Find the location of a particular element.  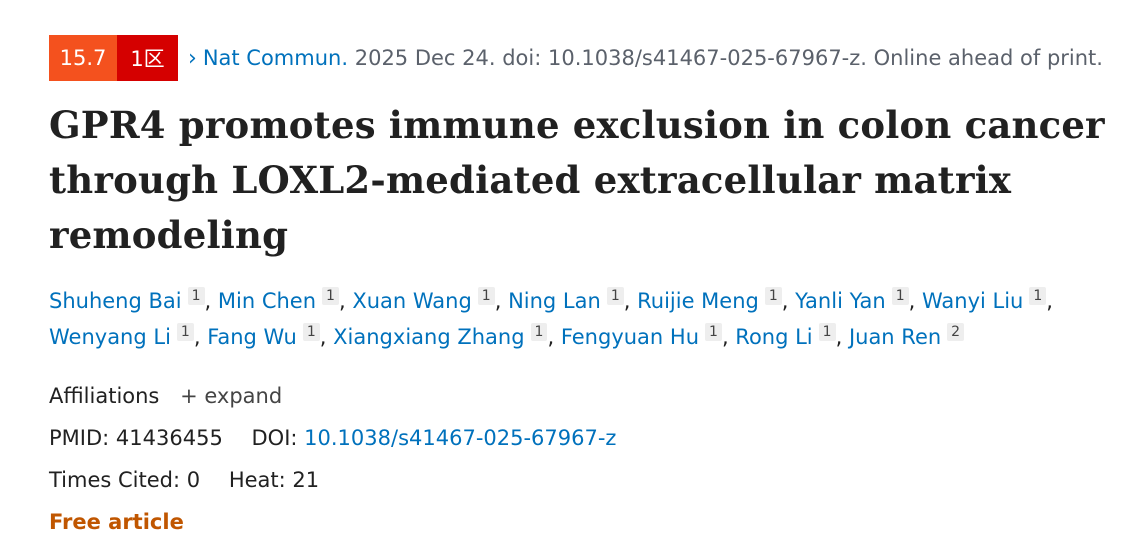

author-link: Fang Wu is located at coordinates (252, 337).